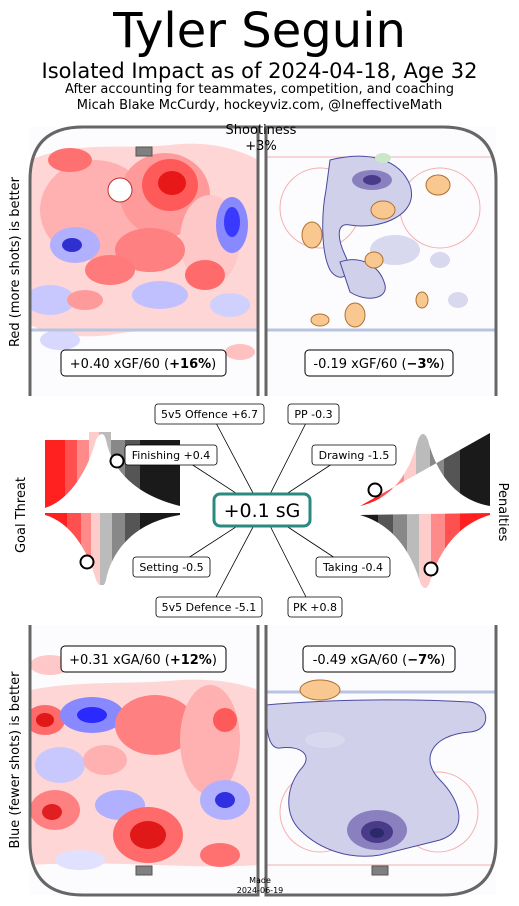 This screenshot has height=906, width=519. I want to click on svg-text: Finishing +0.4, so click(171, 455).